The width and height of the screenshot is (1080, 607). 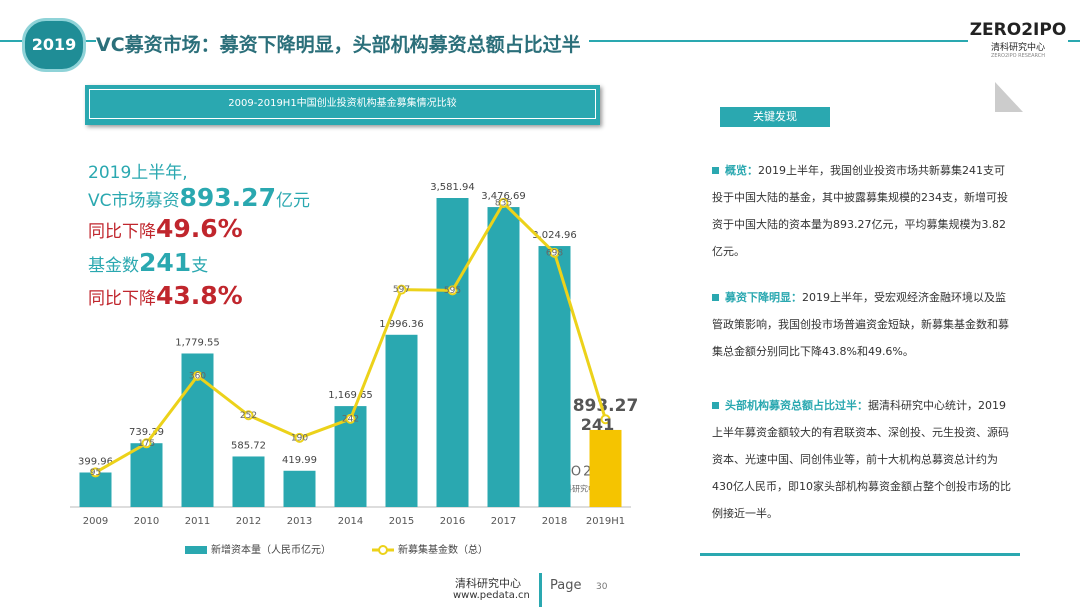 I want to click on highlight-line: VC市场募资893.27亿元, so click(x=199, y=197).